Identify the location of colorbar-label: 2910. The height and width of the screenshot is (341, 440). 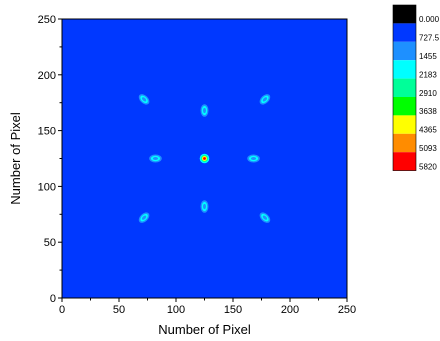
(428, 93).